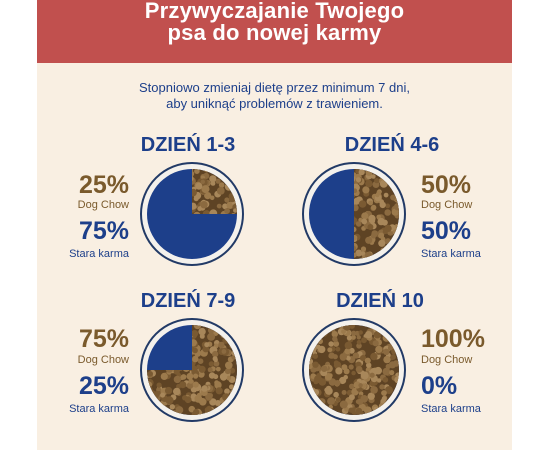  What do you see at coordinates (439, 386) in the screenshot?
I see `stage-4-old-percent: 0%` at bounding box center [439, 386].